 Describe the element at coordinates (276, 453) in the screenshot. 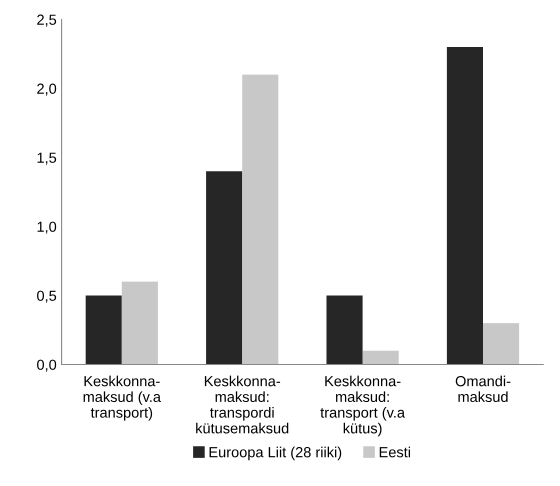

I see `legend-label: Euroopa Liit (28 riiki)` at that location.